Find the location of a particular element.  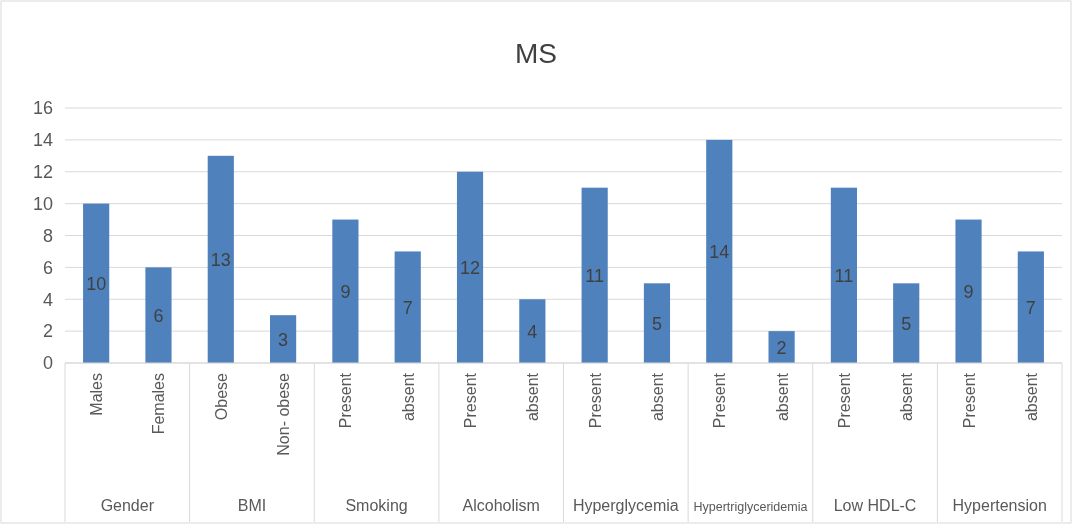

data-label: 14 is located at coordinates (719, 252).